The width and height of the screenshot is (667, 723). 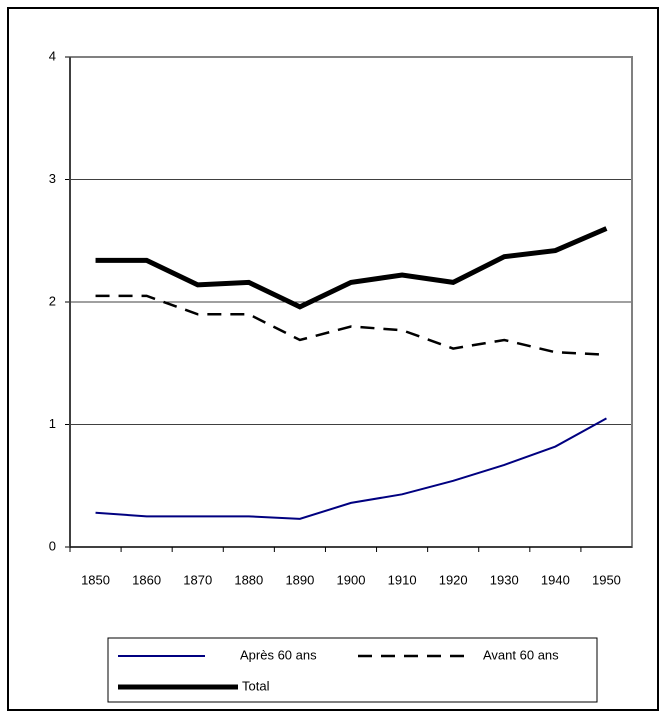 I want to click on y-tick-label: 2, so click(x=52, y=300).